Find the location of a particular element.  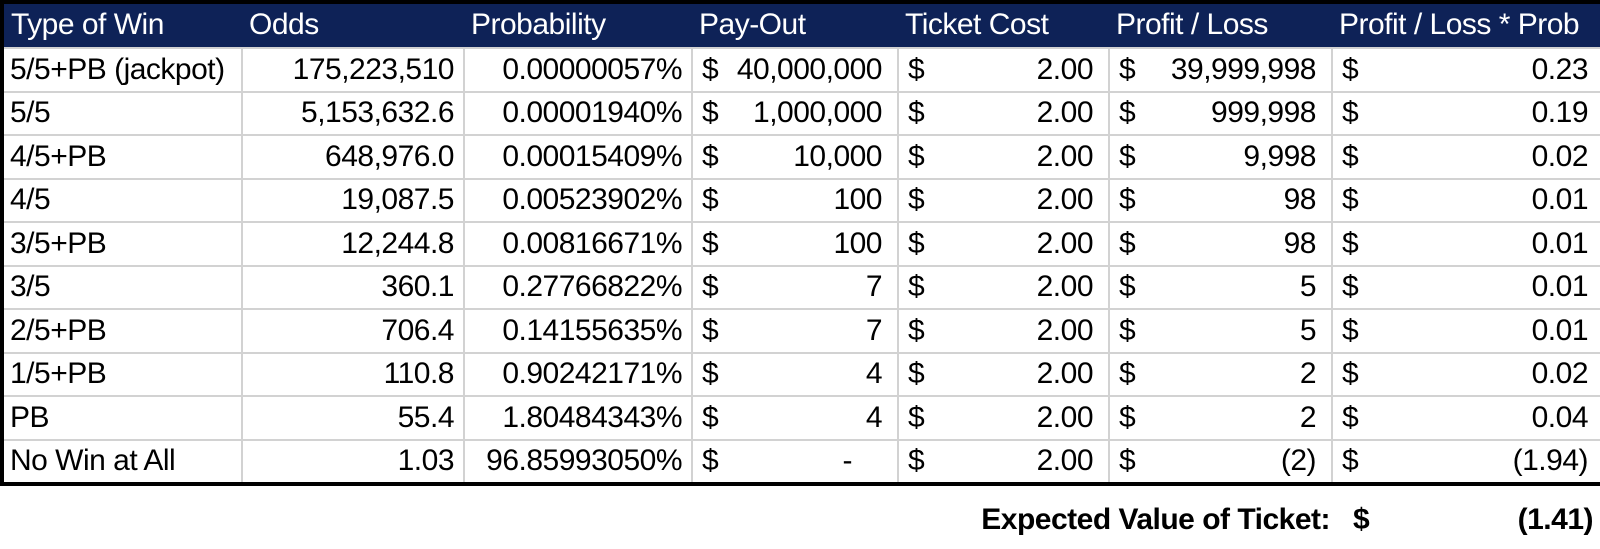

cell-probability: 0.90242171% is located at coordinates (578, 374).